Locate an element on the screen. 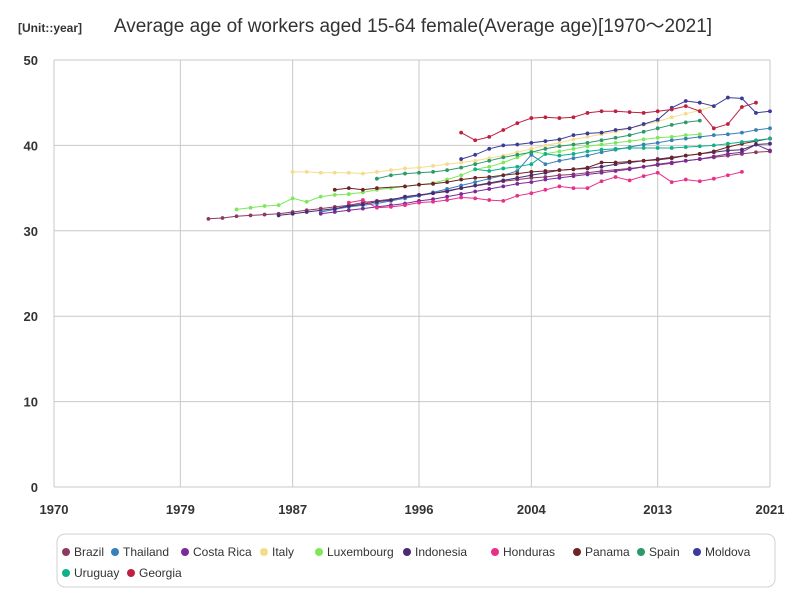 Image resolution: width=800 pixels, height=600 pixels. legend-label: Thailand is located at coordinates (146, 552).